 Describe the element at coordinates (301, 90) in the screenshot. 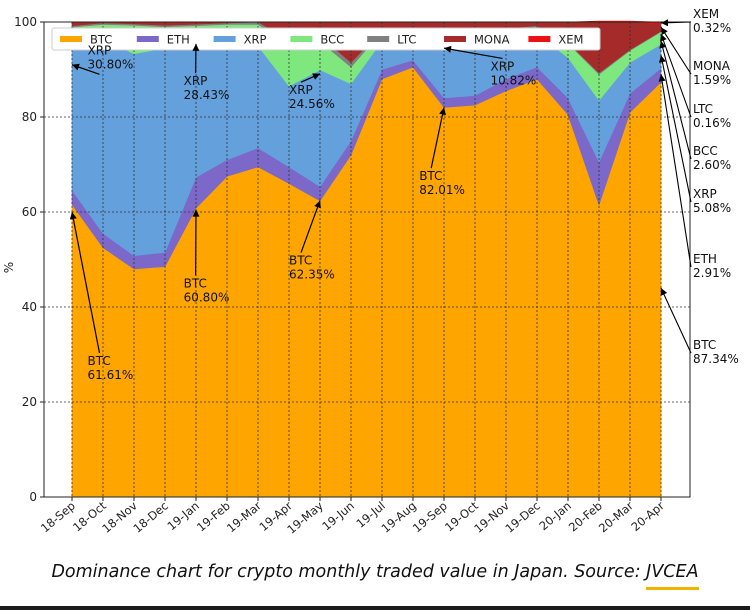

I see `annotation-xrp-24-56-label: XRP` at that location.